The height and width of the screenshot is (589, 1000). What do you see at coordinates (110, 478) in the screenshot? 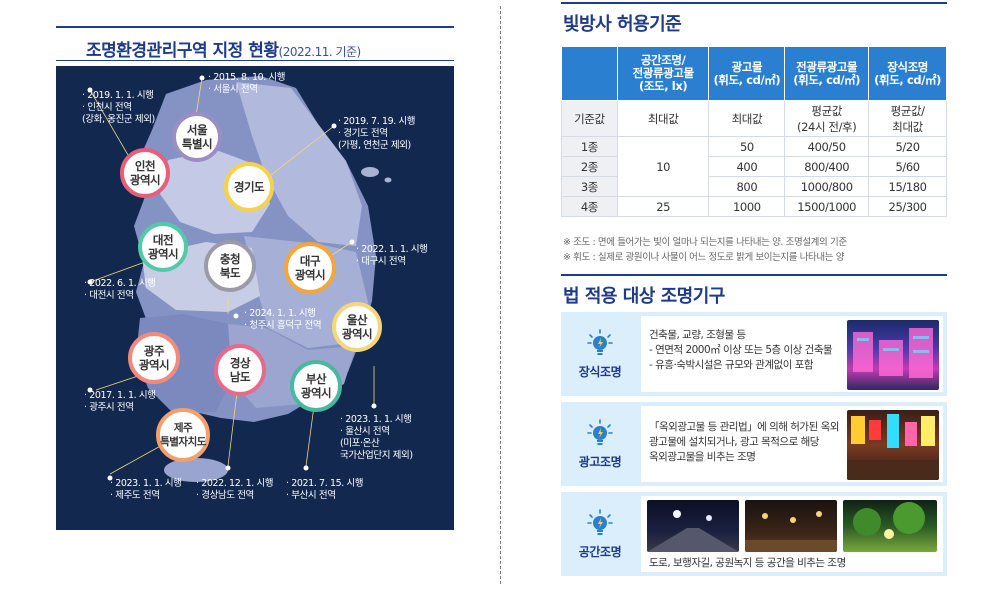
I see `jeju-dot` at bounding box center [110, 478].